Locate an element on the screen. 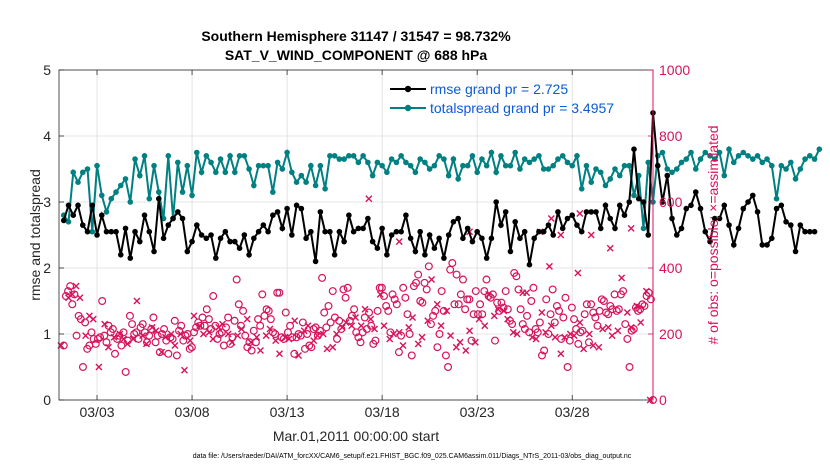  legend-label-rmse: rmse grand pr = 2.725 is located at coordinates (499, 89).